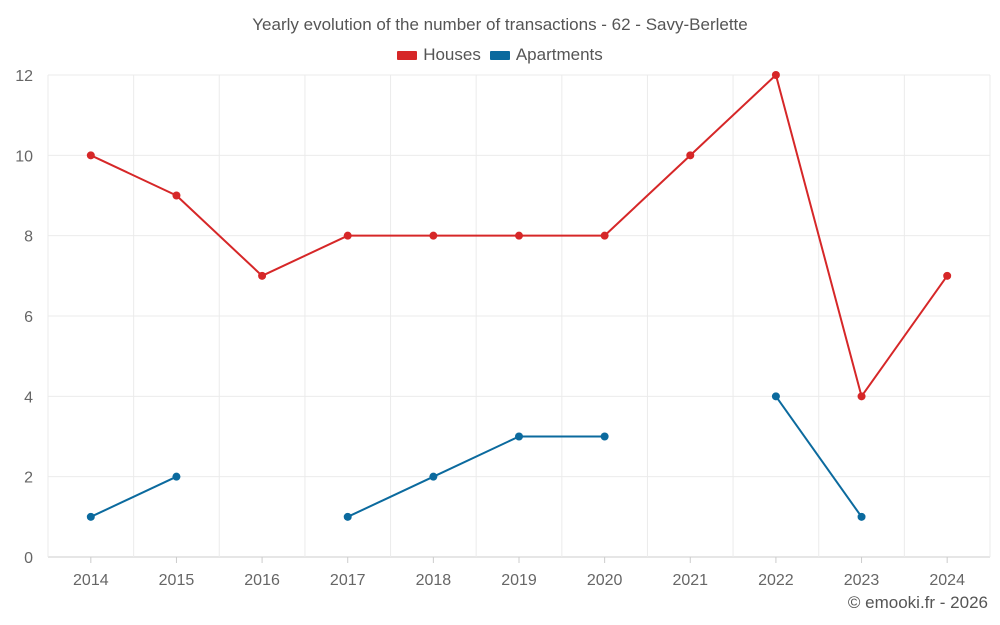 Image resolution: width=1000 pixels, height=625 pixels. Describe the element at coordinates (519, 580) in the screenshot. I see `x-tick-label: 2019` at that location.